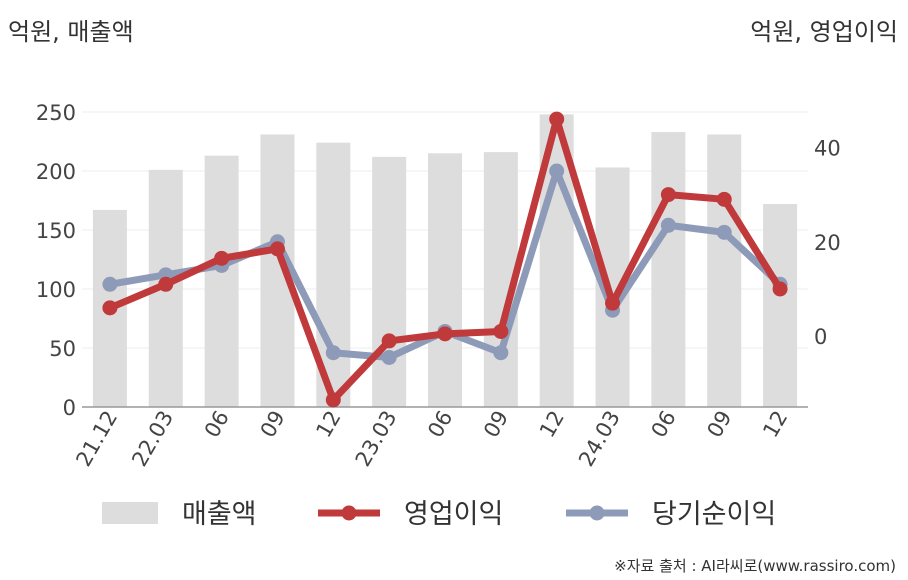  What do you see at coordinates (56, 113) in the screenshot?
I see `y-left-tick-label: 250` at bounding box center [56, 113].